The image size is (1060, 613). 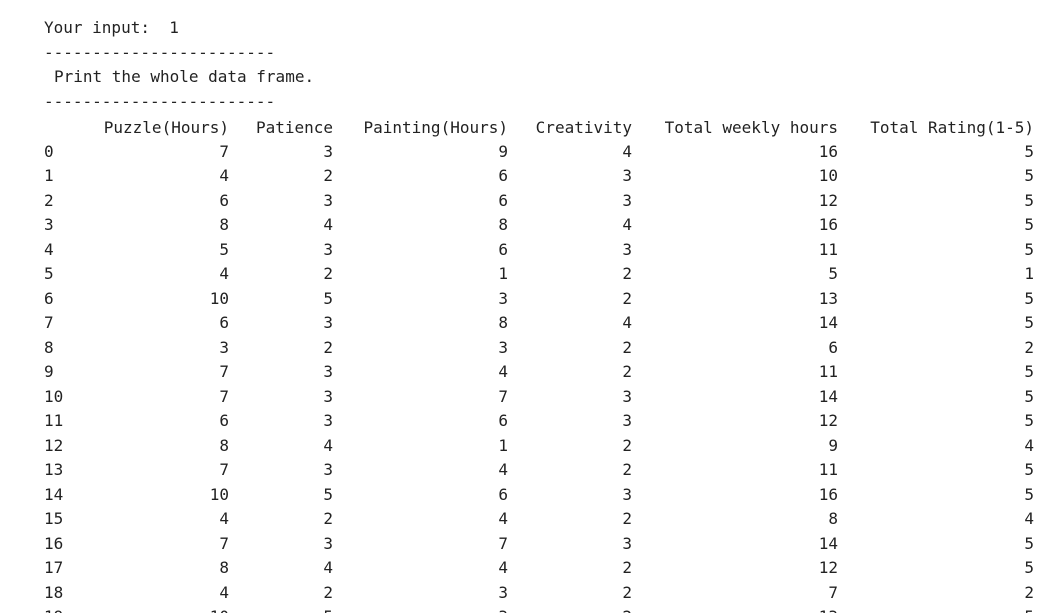 I want to click on index-header, so click(x=66, y=127).